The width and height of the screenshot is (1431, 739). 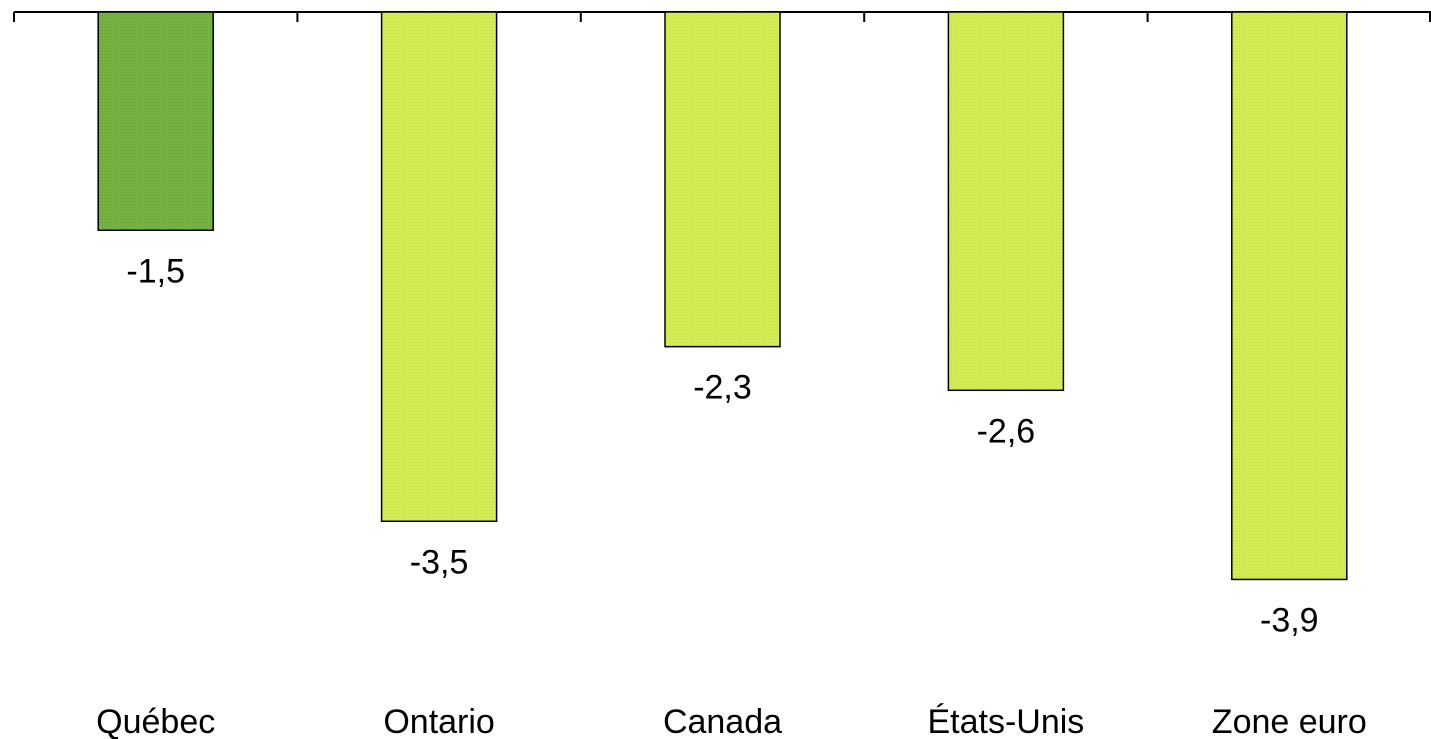 What do you see at coordinates (1006, 201) in the screenshot?
I see `bar--tats-unis` at bounding box center [1006, 201].